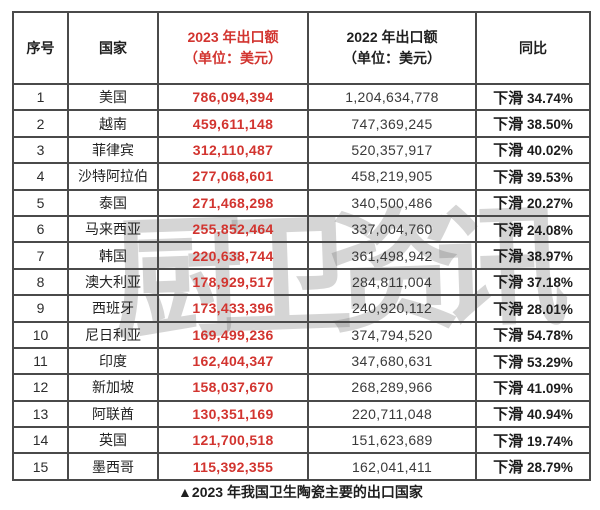  Describe the element at coordinates (233, 255) in the screenshot. I see `row-export-2023: 220,638,744` at that location.